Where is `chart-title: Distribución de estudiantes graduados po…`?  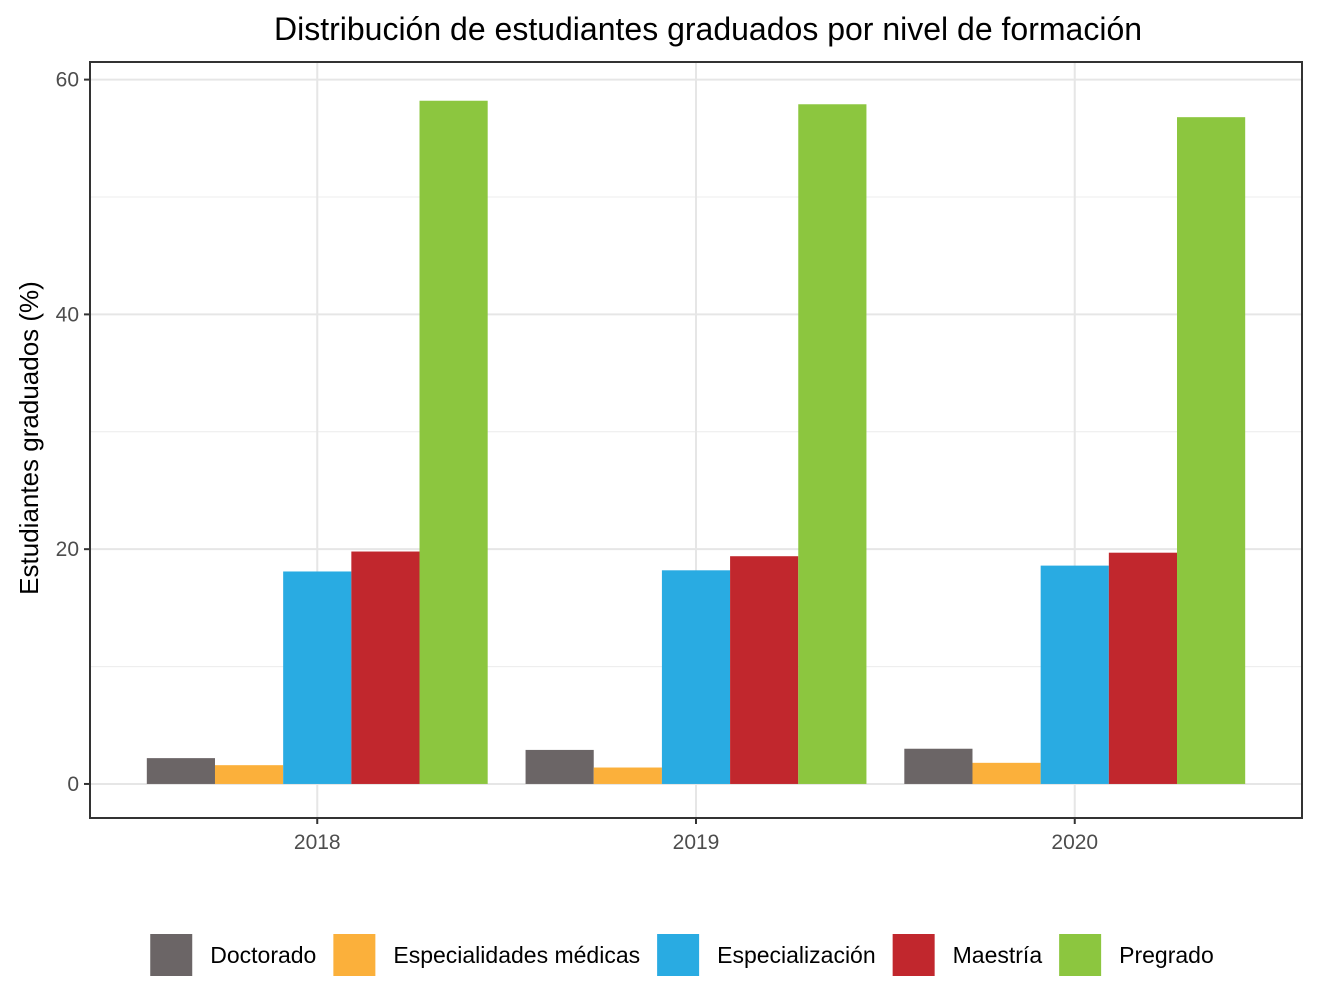
chart-title: Distribución de estudiantes graduados po… is located at coordinates (708, 29).